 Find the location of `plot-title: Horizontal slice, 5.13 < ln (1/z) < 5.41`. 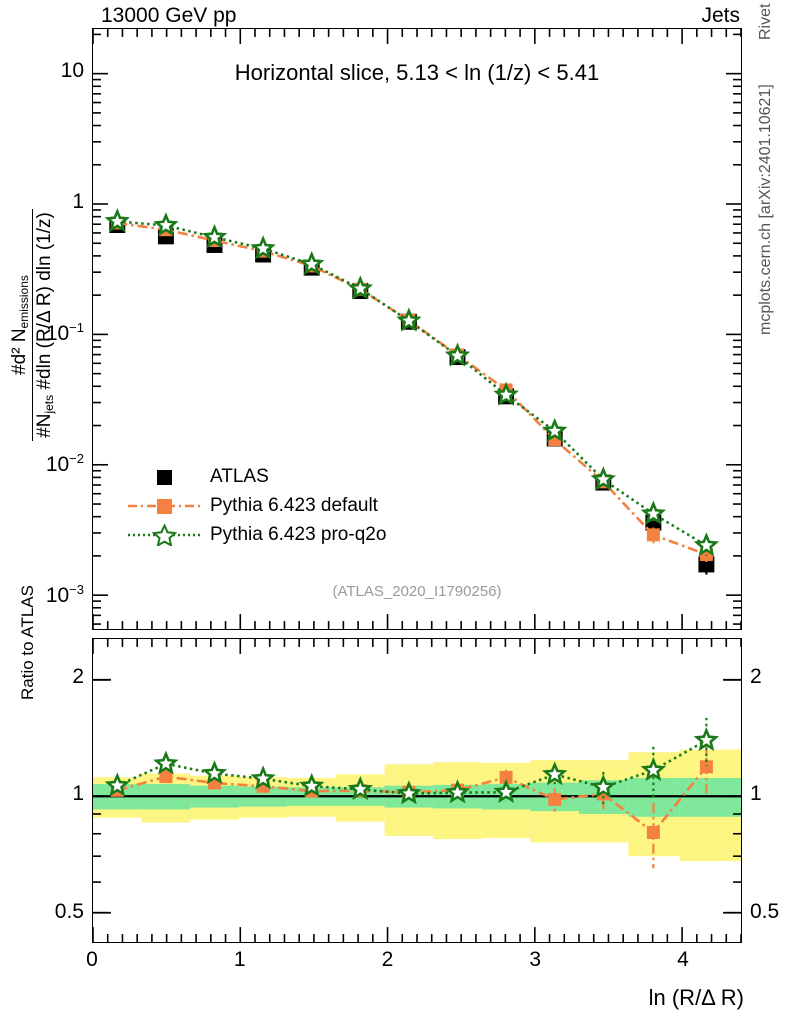

plot-title: Horizontal slice, 5.13 < ln (1/z) < 5.41 is located at coordinates (417, 72).